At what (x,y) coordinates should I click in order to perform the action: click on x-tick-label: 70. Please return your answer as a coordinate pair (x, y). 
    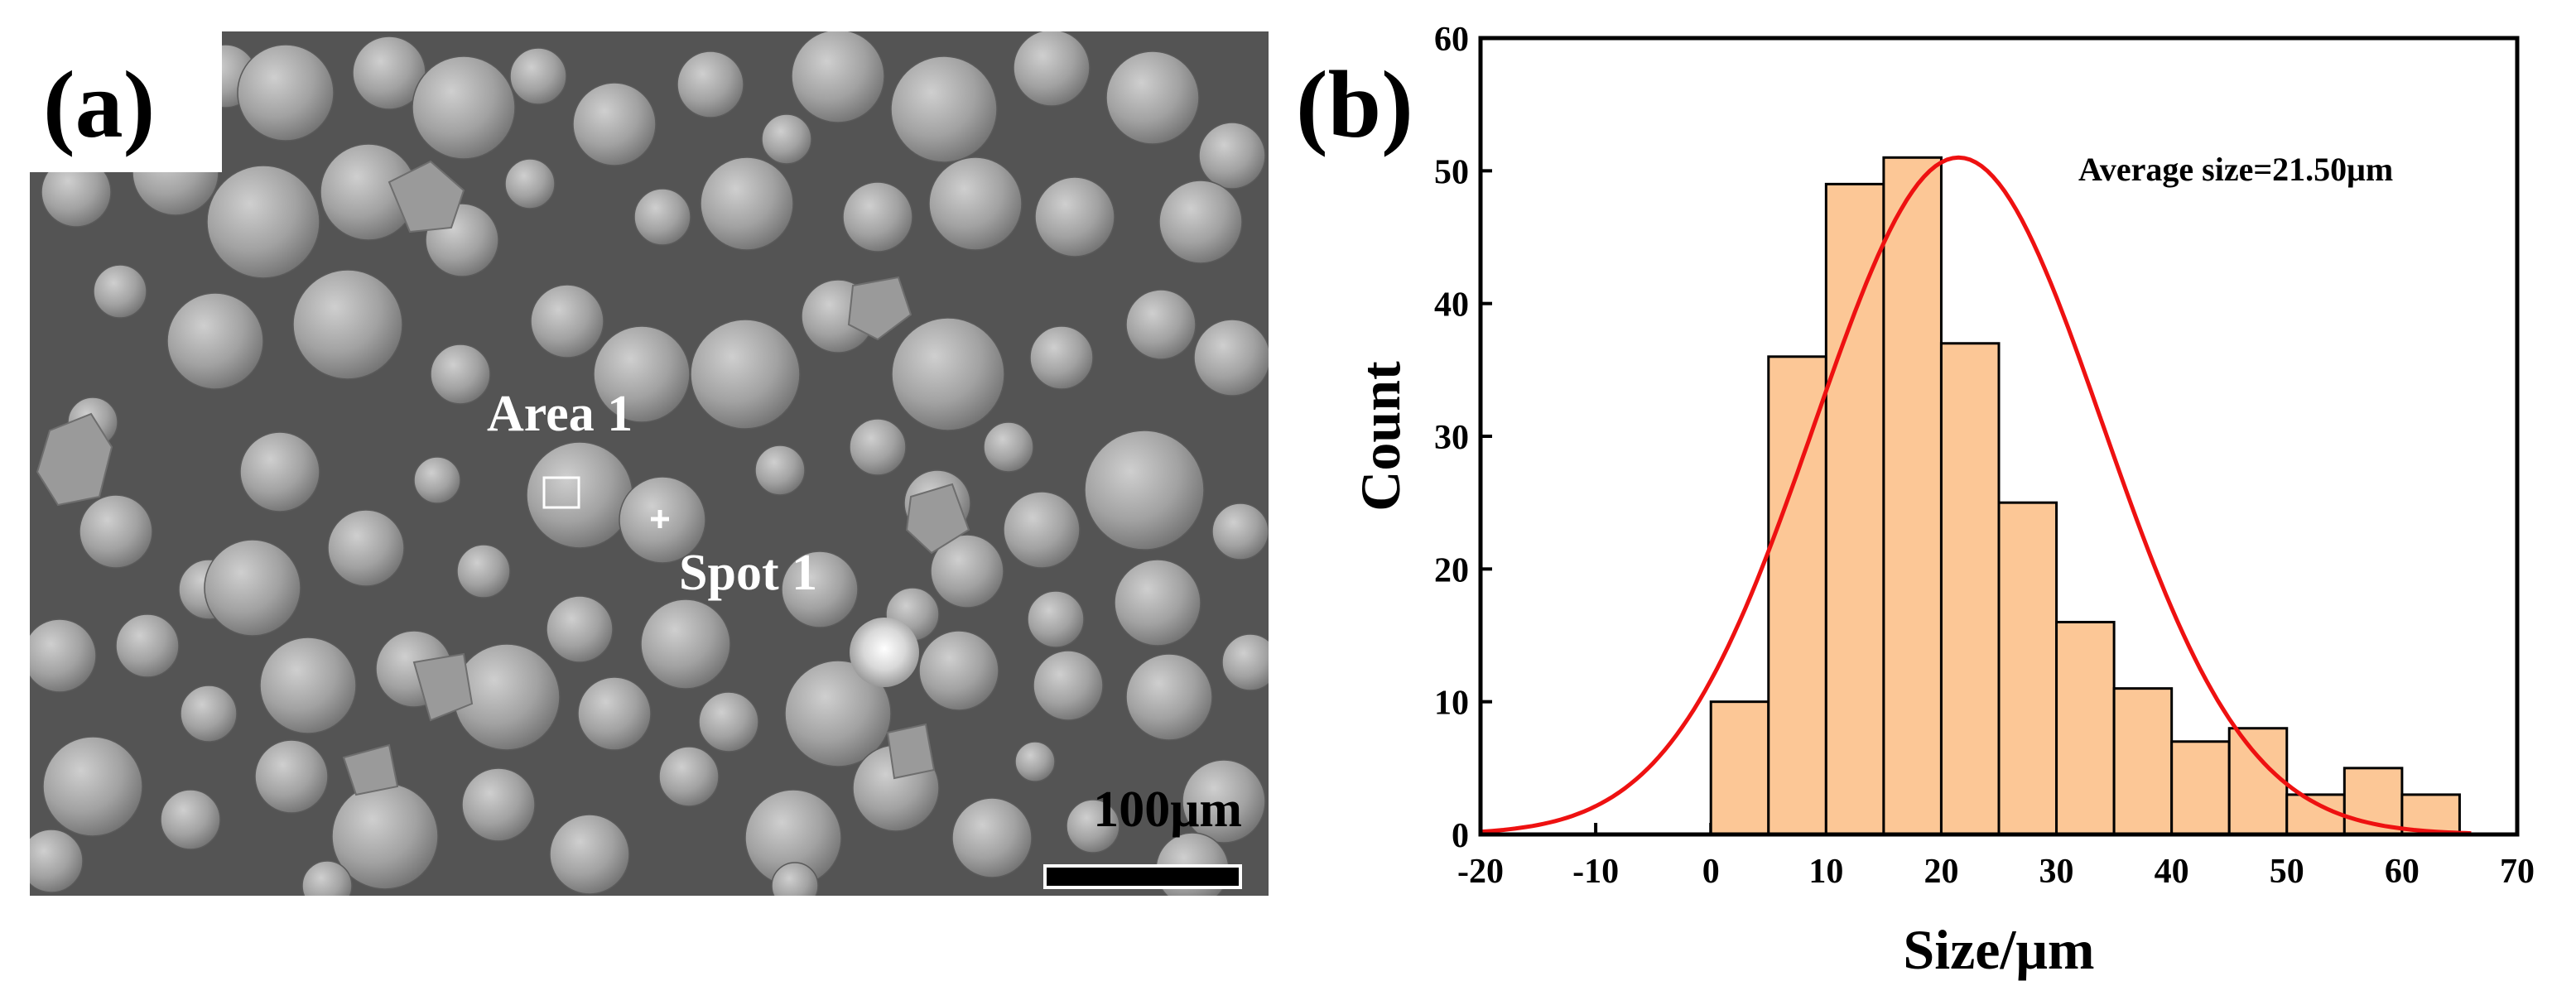
    Looking at the image, I should click on (2517, 872).